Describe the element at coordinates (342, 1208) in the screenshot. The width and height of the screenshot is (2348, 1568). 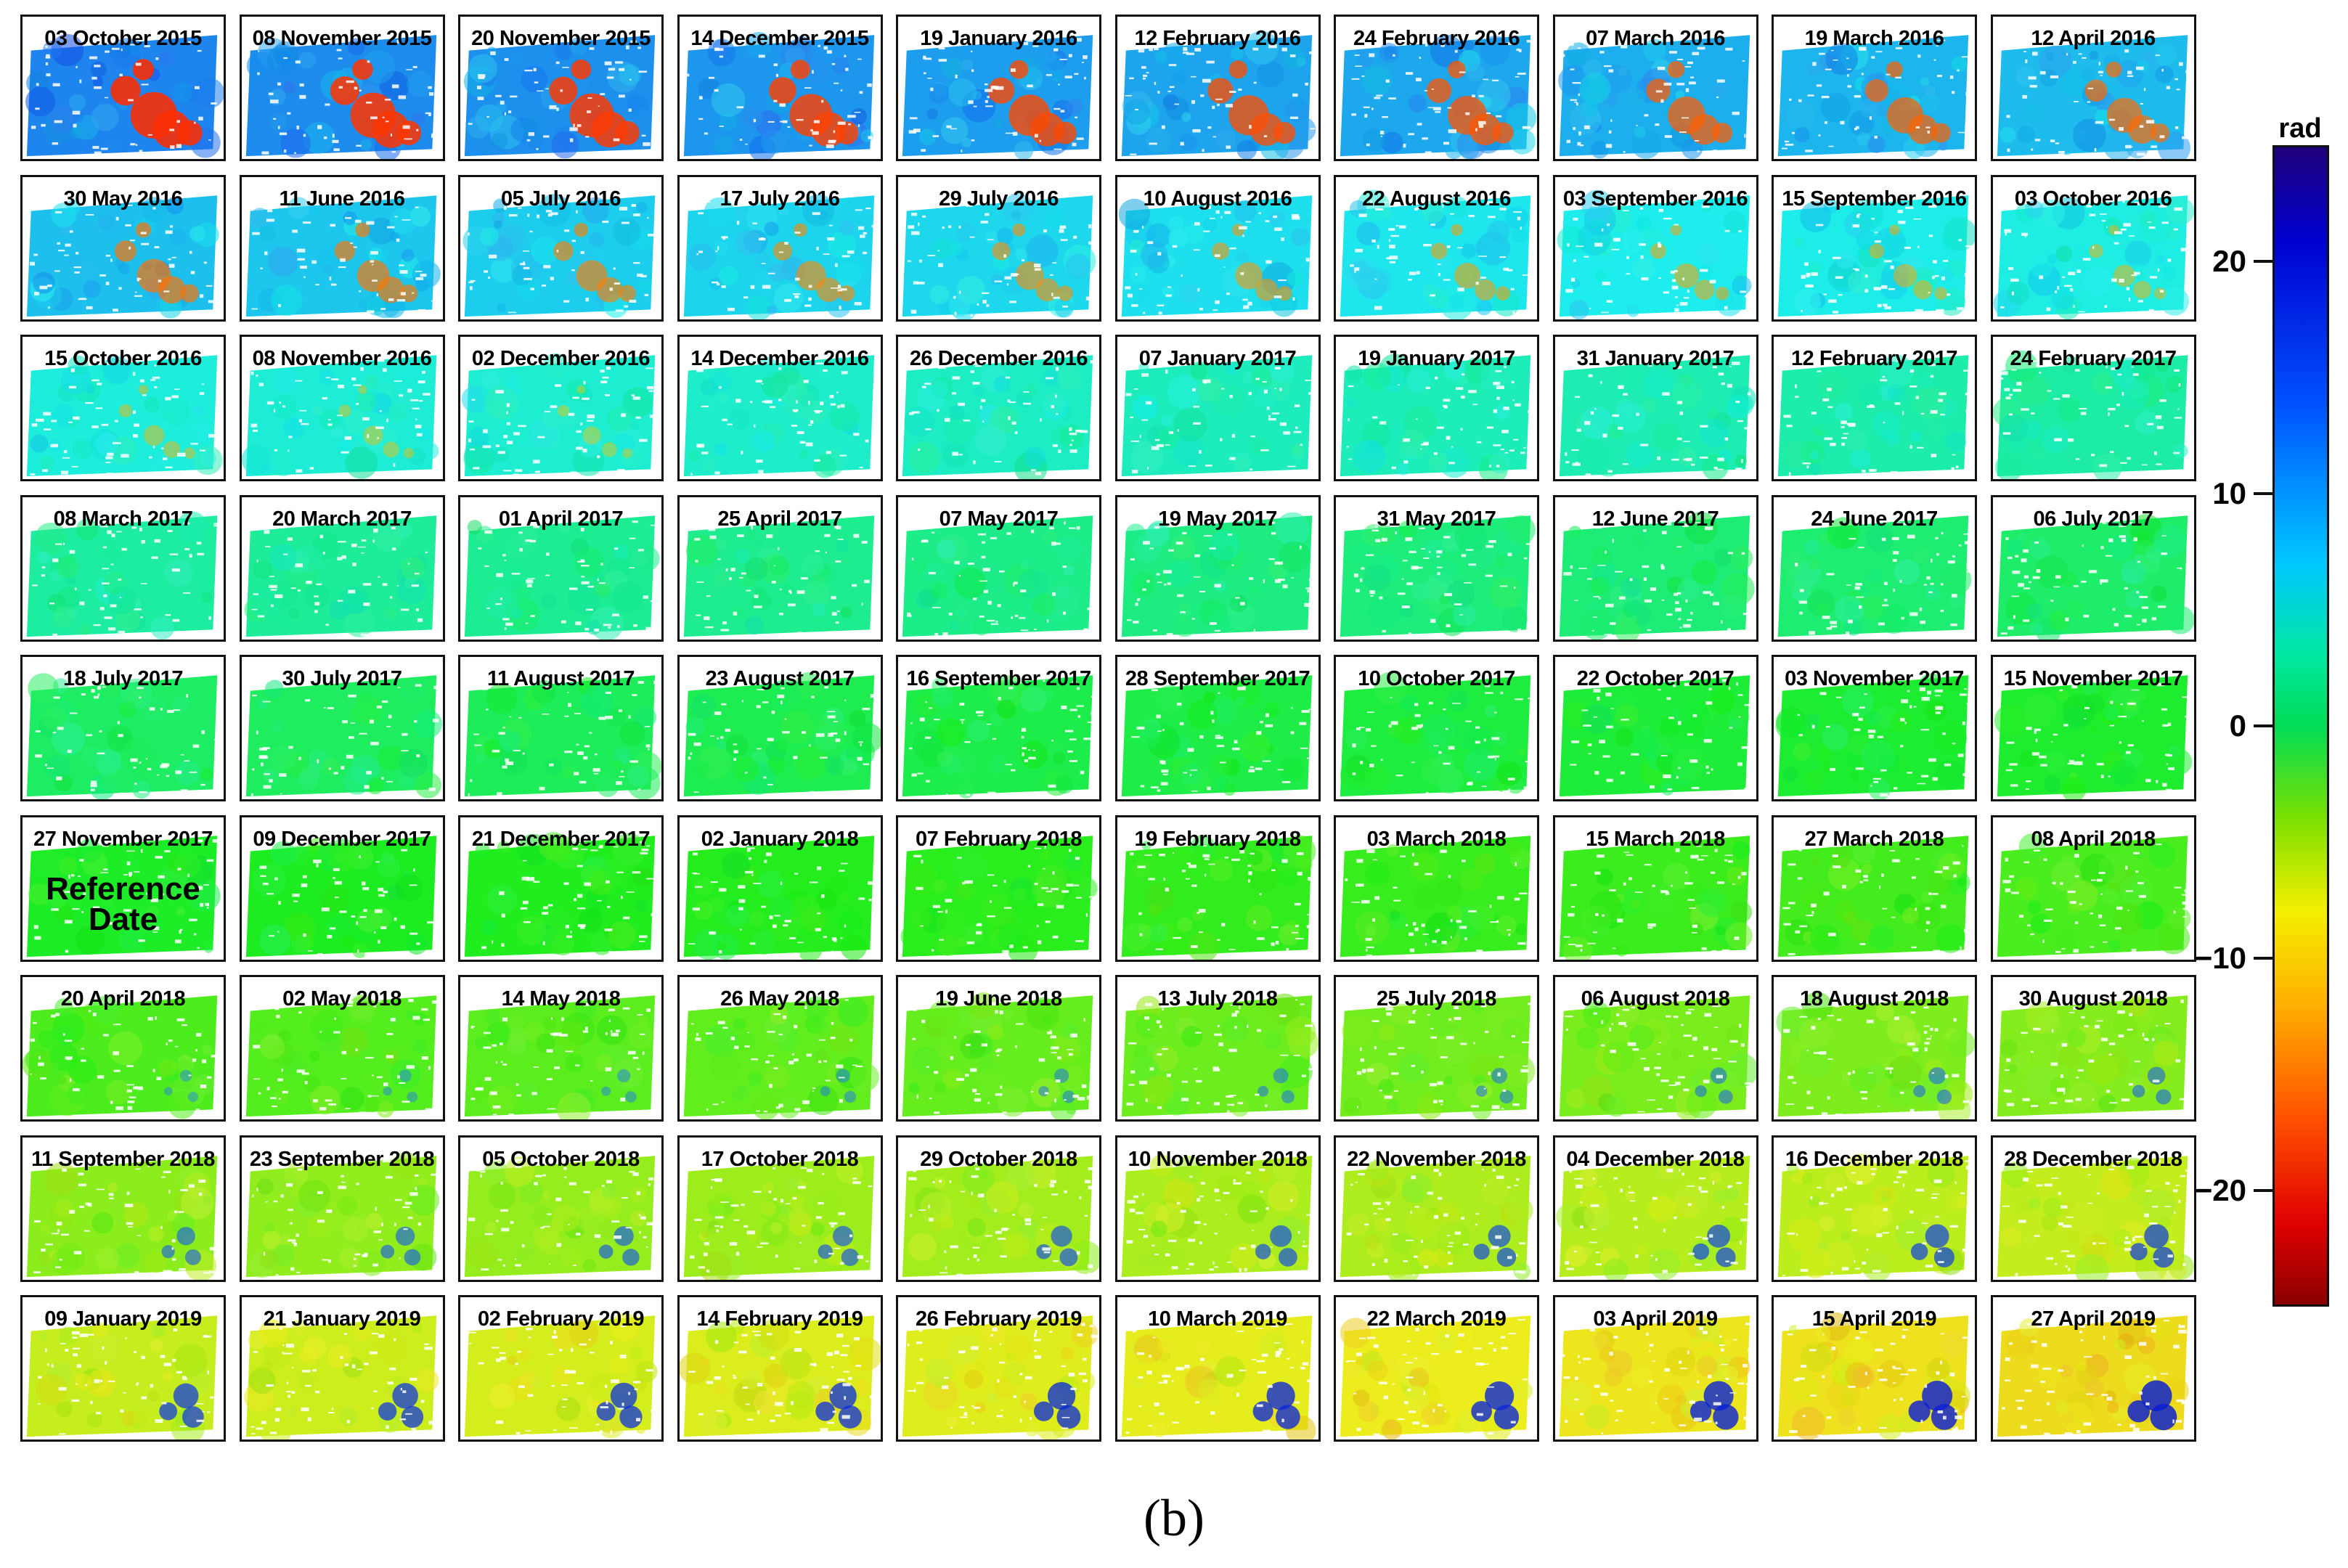
I see `interferogram-panel: 23 September 2018` at that location.